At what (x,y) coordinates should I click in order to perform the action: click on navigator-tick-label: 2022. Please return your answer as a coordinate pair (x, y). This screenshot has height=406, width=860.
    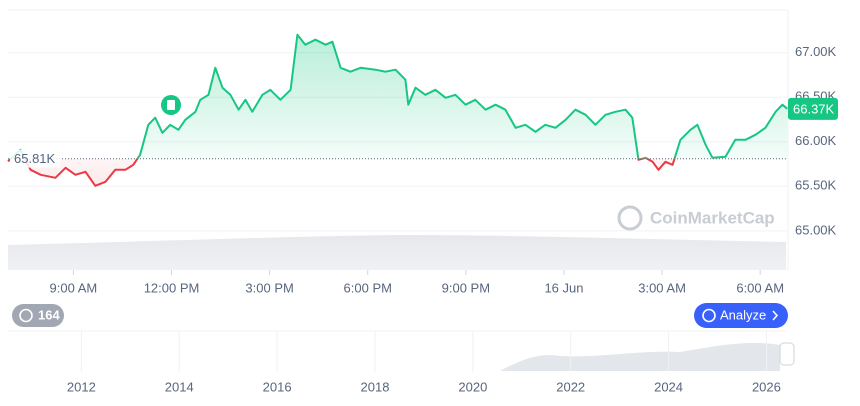
    Looking at the image, I should click on (570, 386).